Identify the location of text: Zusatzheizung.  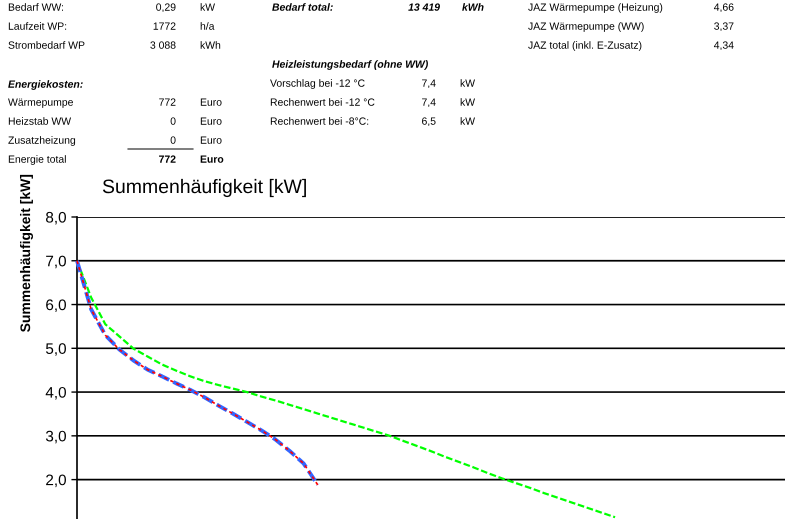
(42, 141).